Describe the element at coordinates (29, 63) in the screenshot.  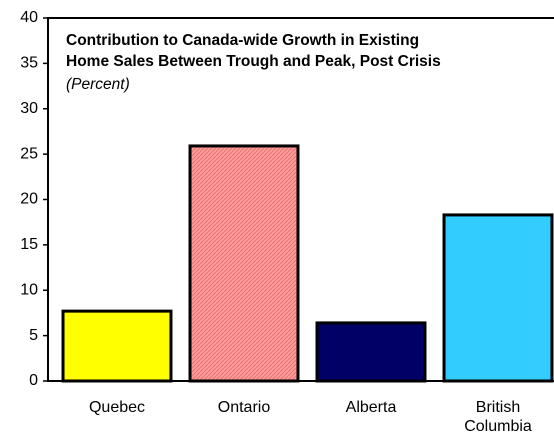
I see `y-tick-label: 35` at that location.